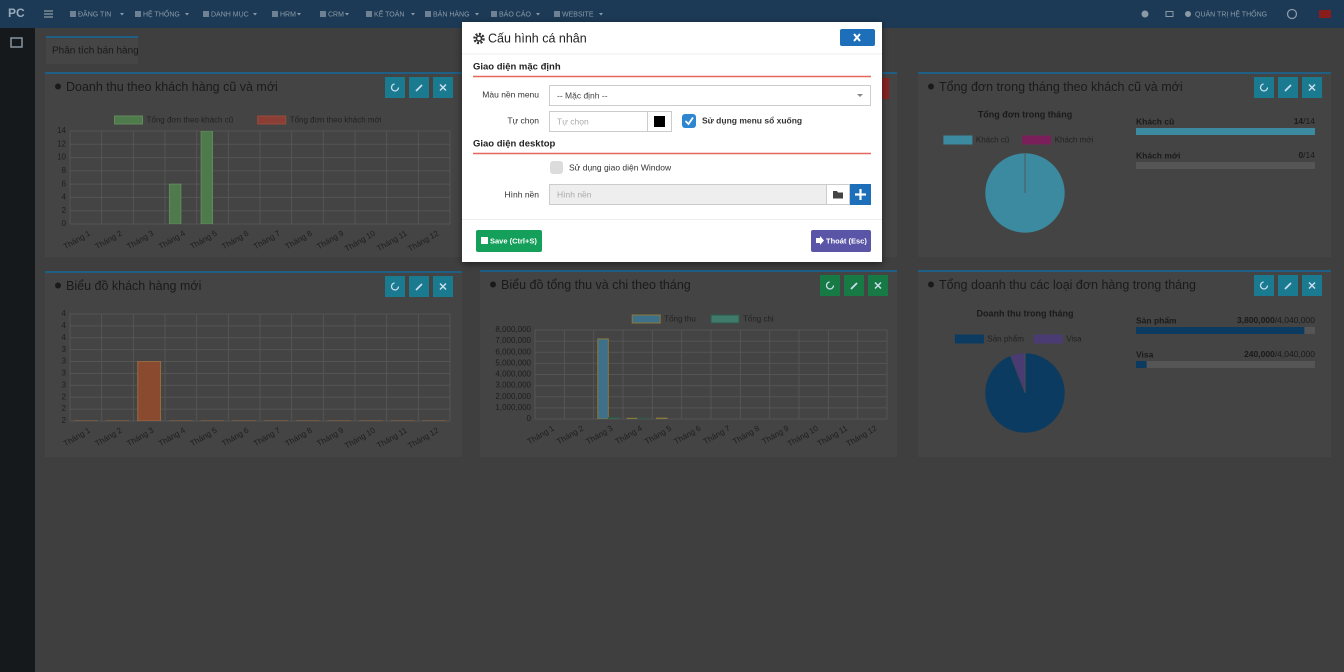 Image resolution: width=1344 pixels, height=672 pixels. Describe the element at coordinates (64, 170) in the screenshot. I see `y-tick-label: 8` at that location.